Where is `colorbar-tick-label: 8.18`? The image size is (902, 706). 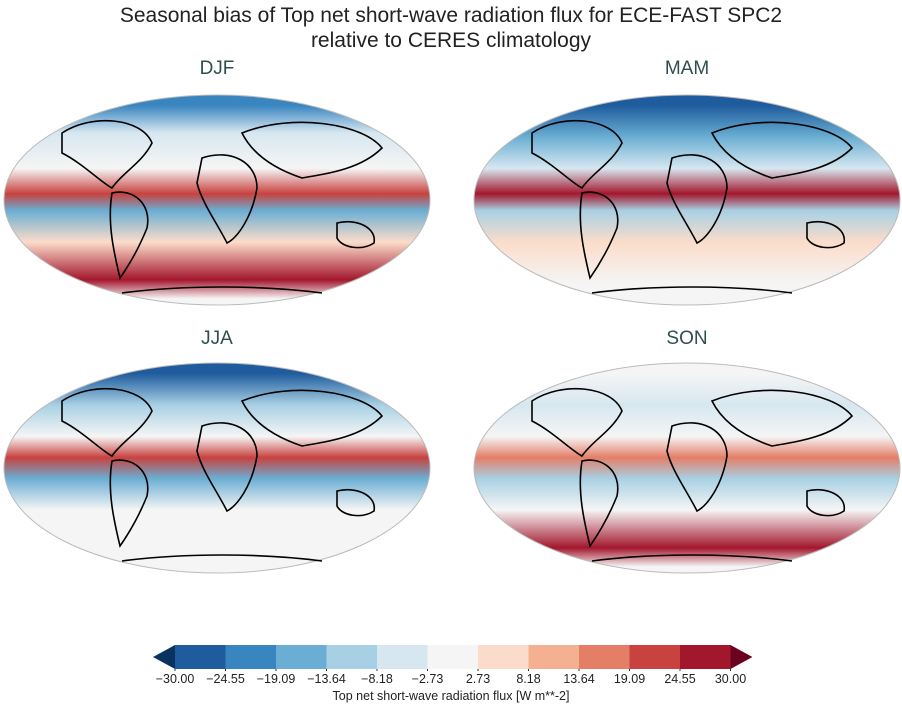
colorbar-tick-label: 8.18 is located at coordinates (528, 679).